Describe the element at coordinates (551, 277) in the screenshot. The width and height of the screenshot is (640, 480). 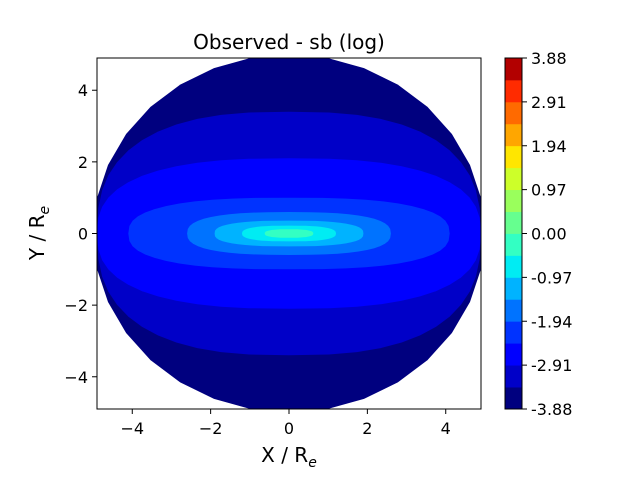
I see `colorbar-tick-label: -0.97` at that location.